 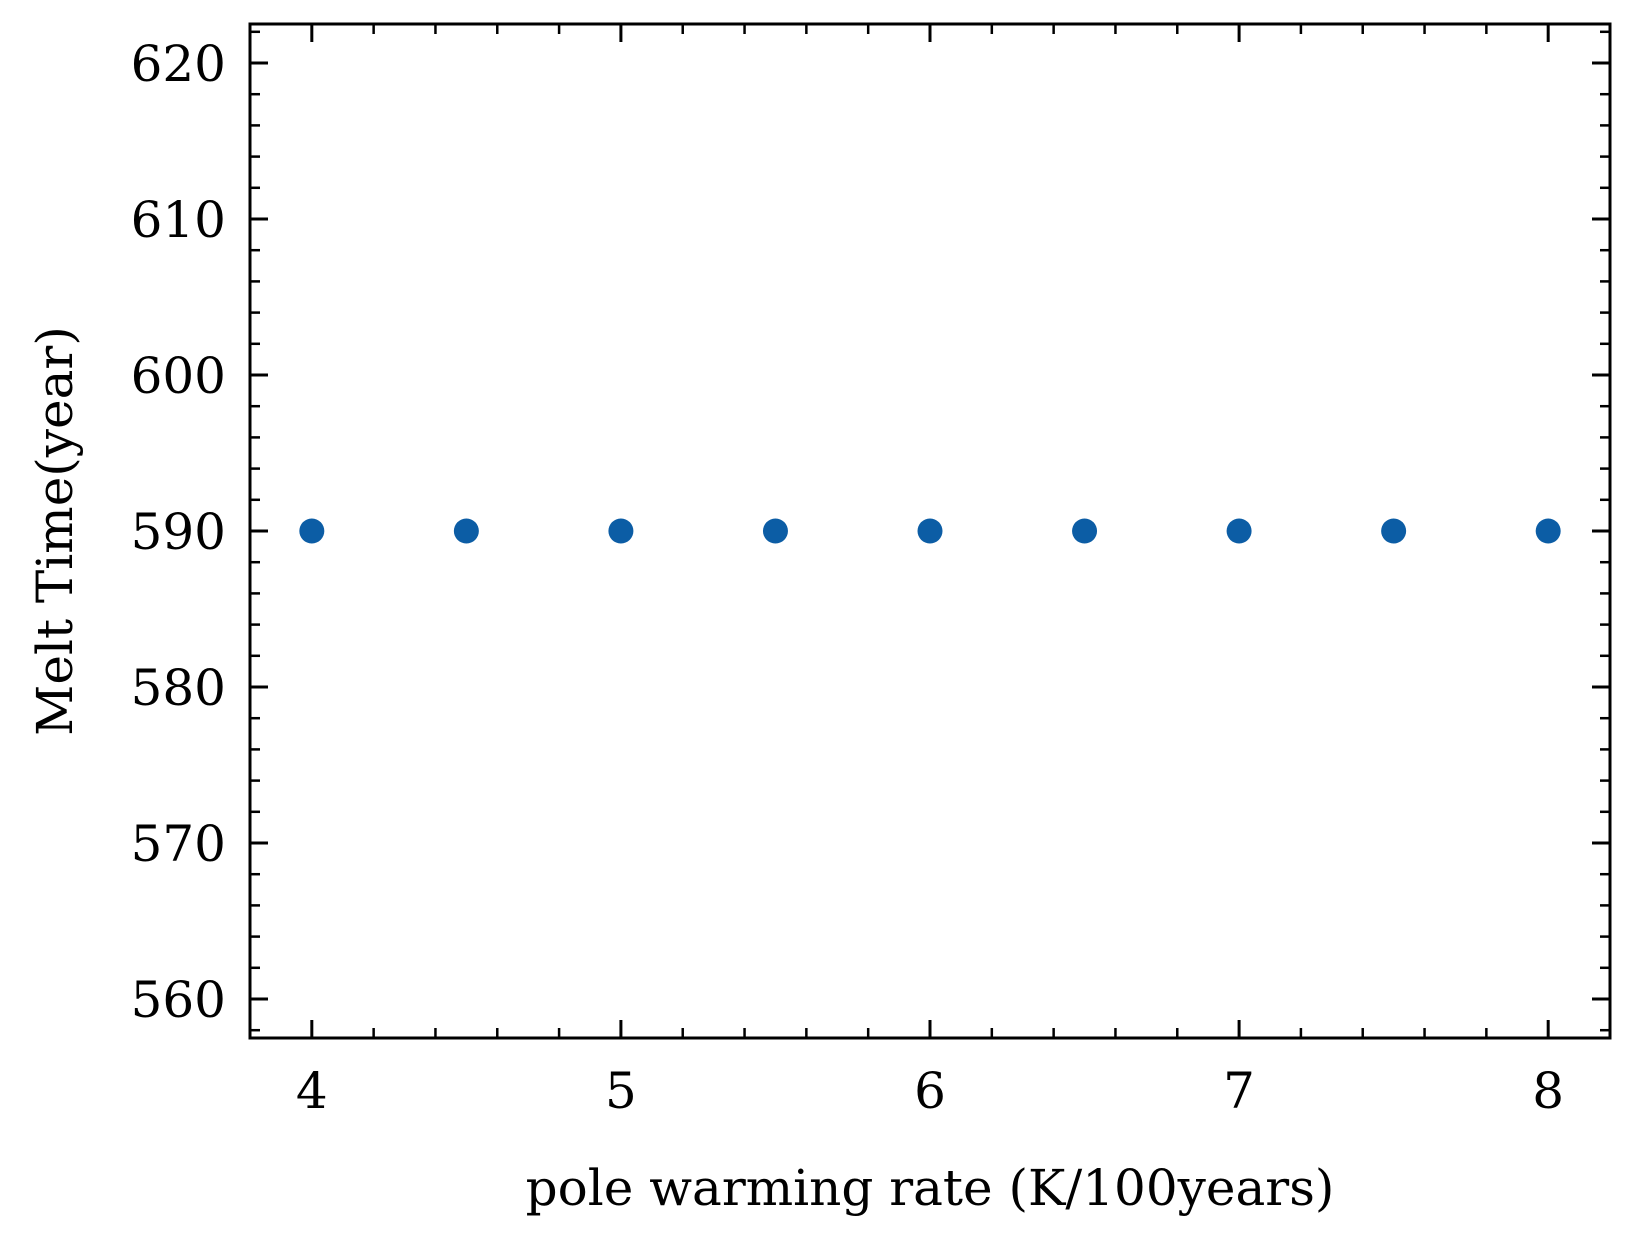 What do you see at coordinates (178, 220) in the screenshot?
I see `y-tick-label: 610` at bounding box center [178, 220].